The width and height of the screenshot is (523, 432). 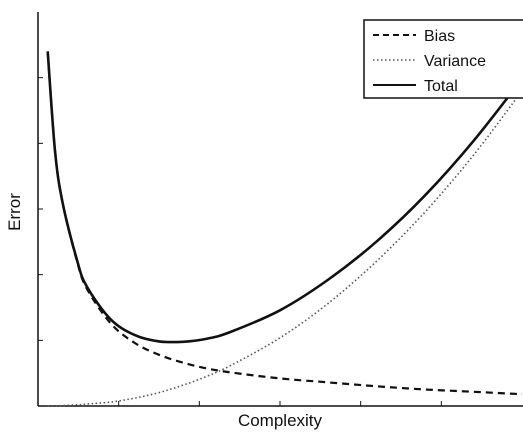 I want to click on y-axis-label: Error, so click(x=14, y=212).